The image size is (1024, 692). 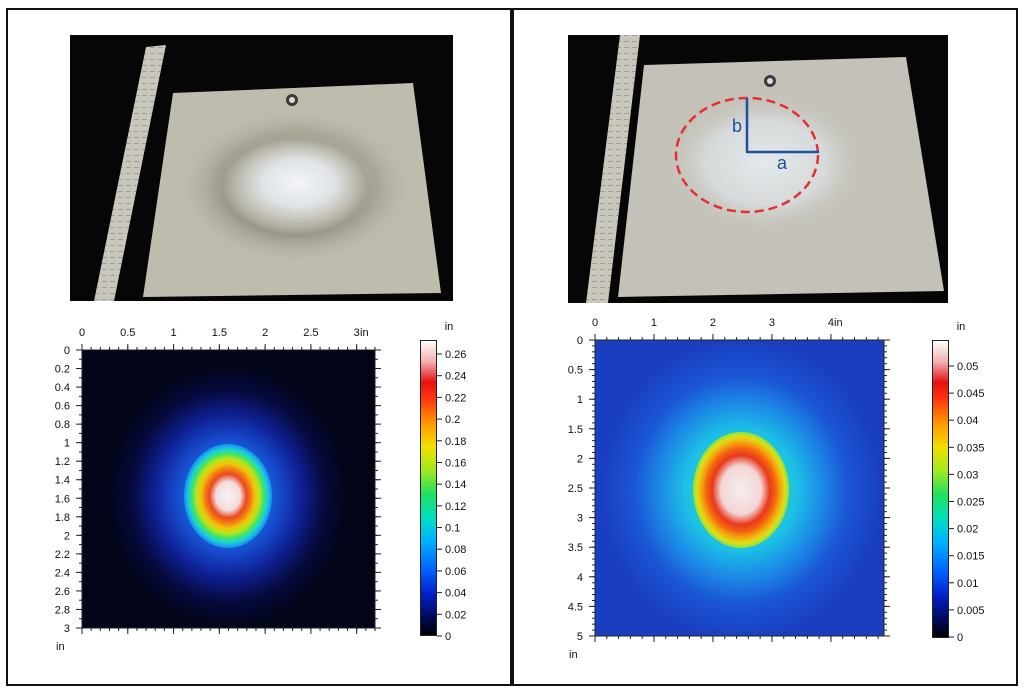 I want to click on left-colorbar-tick-label: 0.22, so click(x=455, y=398).